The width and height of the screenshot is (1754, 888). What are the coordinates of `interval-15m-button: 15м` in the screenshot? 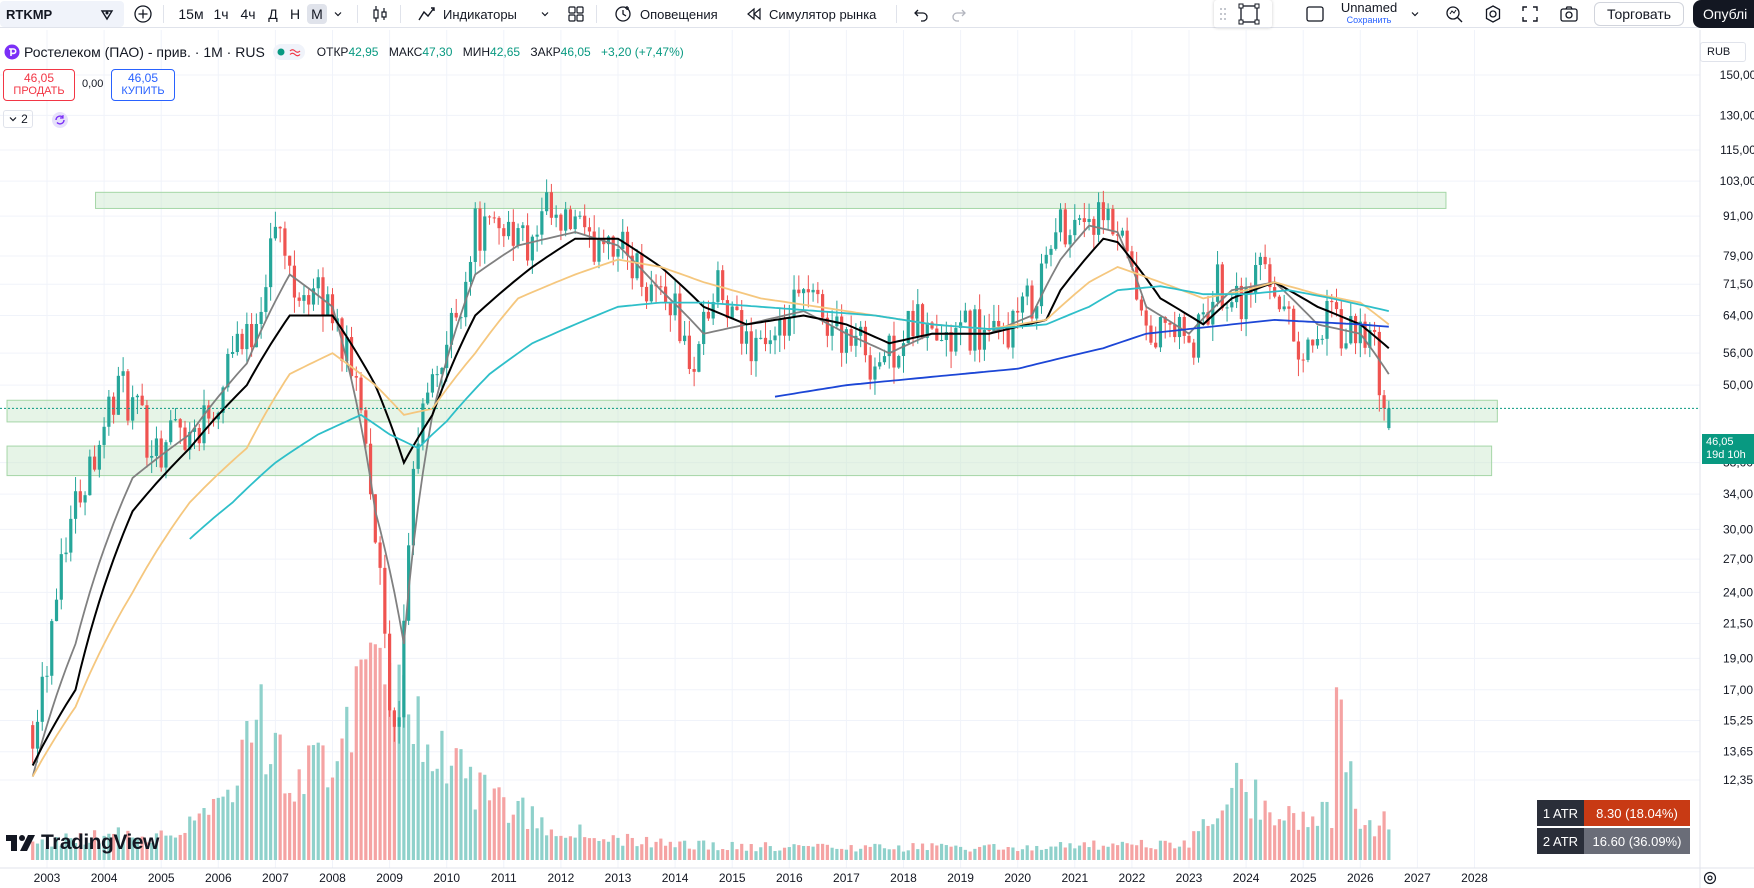 It's located at (191, 14).